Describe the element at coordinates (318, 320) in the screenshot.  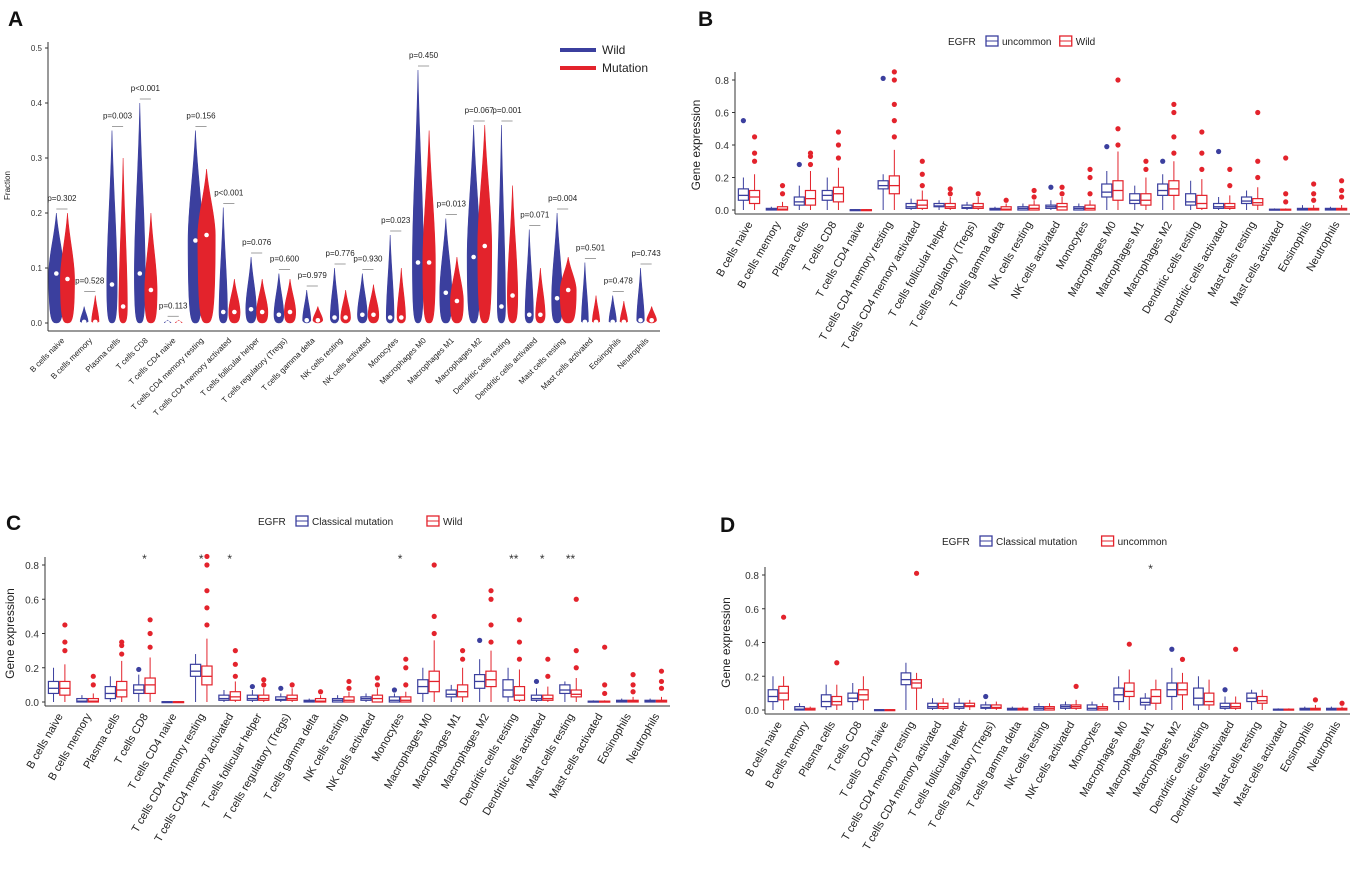
I see `mutation-t-cells-gamma-delta-median-point` at that location.